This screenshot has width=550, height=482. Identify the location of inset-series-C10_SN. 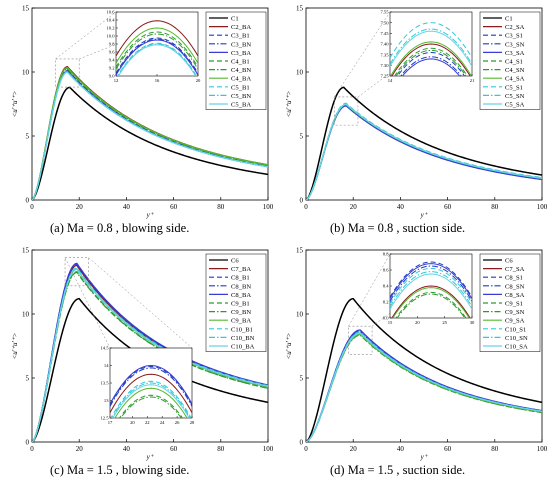
(431, 289).